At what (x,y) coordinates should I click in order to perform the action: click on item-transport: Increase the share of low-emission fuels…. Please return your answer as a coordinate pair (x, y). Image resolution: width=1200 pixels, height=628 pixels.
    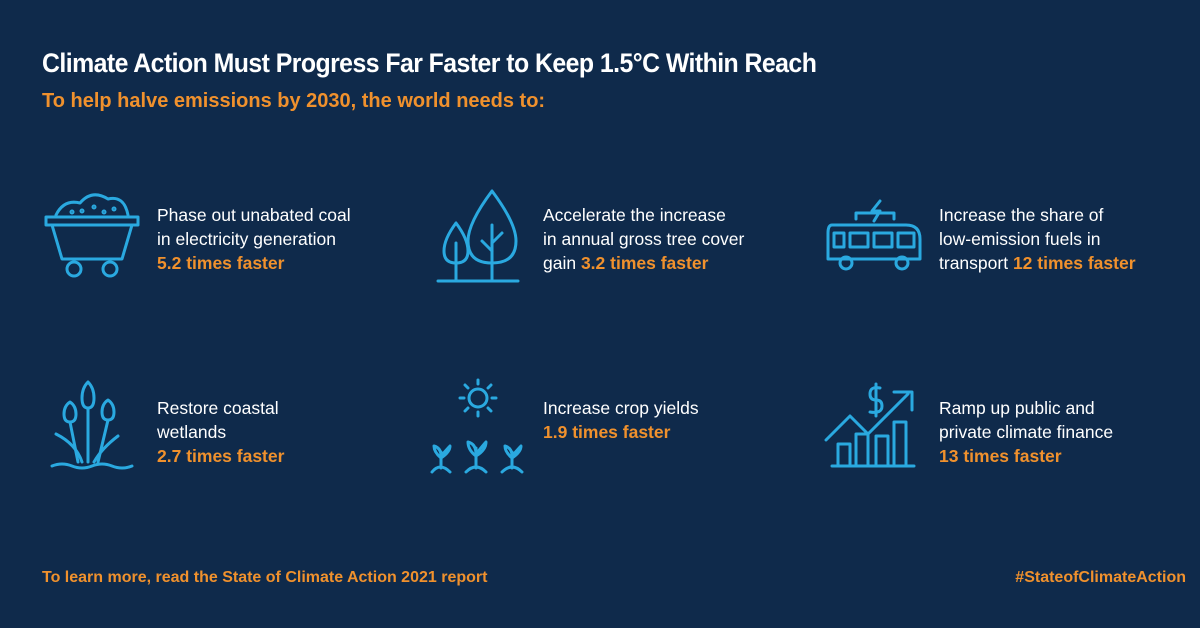
    Looking at the image, I should click on (1004, 240).